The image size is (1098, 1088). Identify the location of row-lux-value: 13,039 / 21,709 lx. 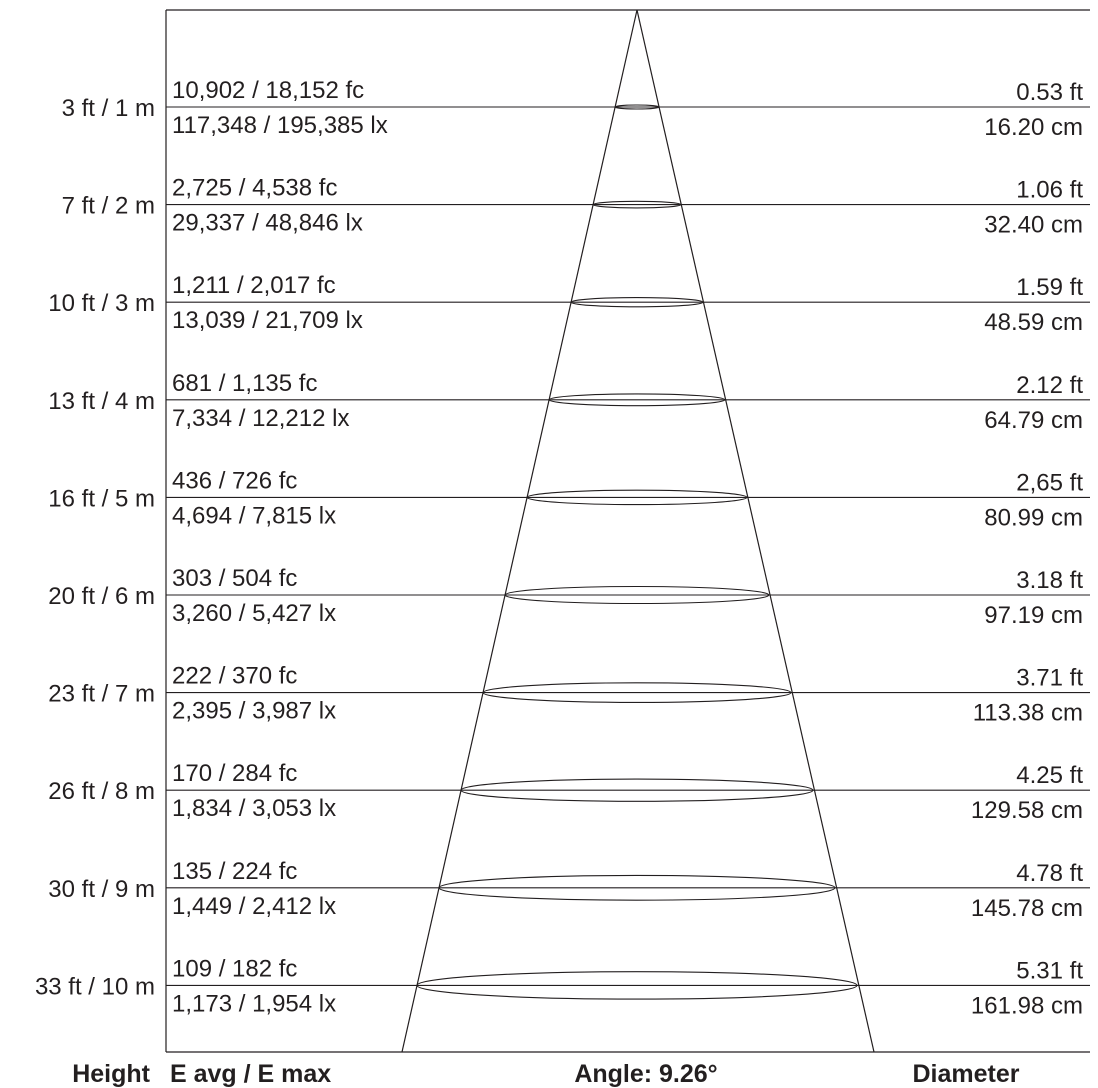
(267, 320).